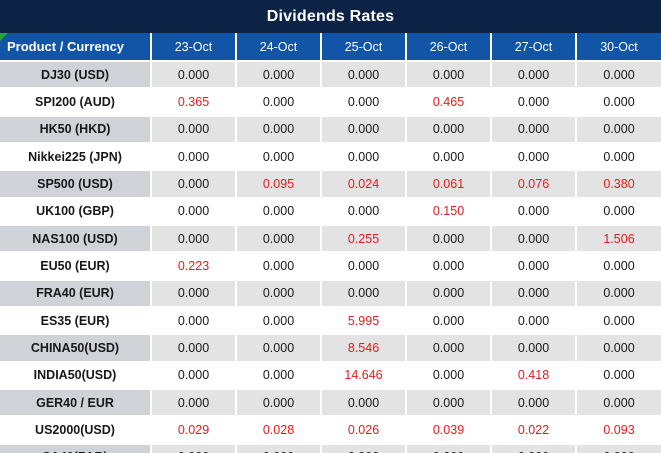 This screenshot has width=661, height=453. I want to click on product-cell: NAS100 (USD), so click(76, 239).